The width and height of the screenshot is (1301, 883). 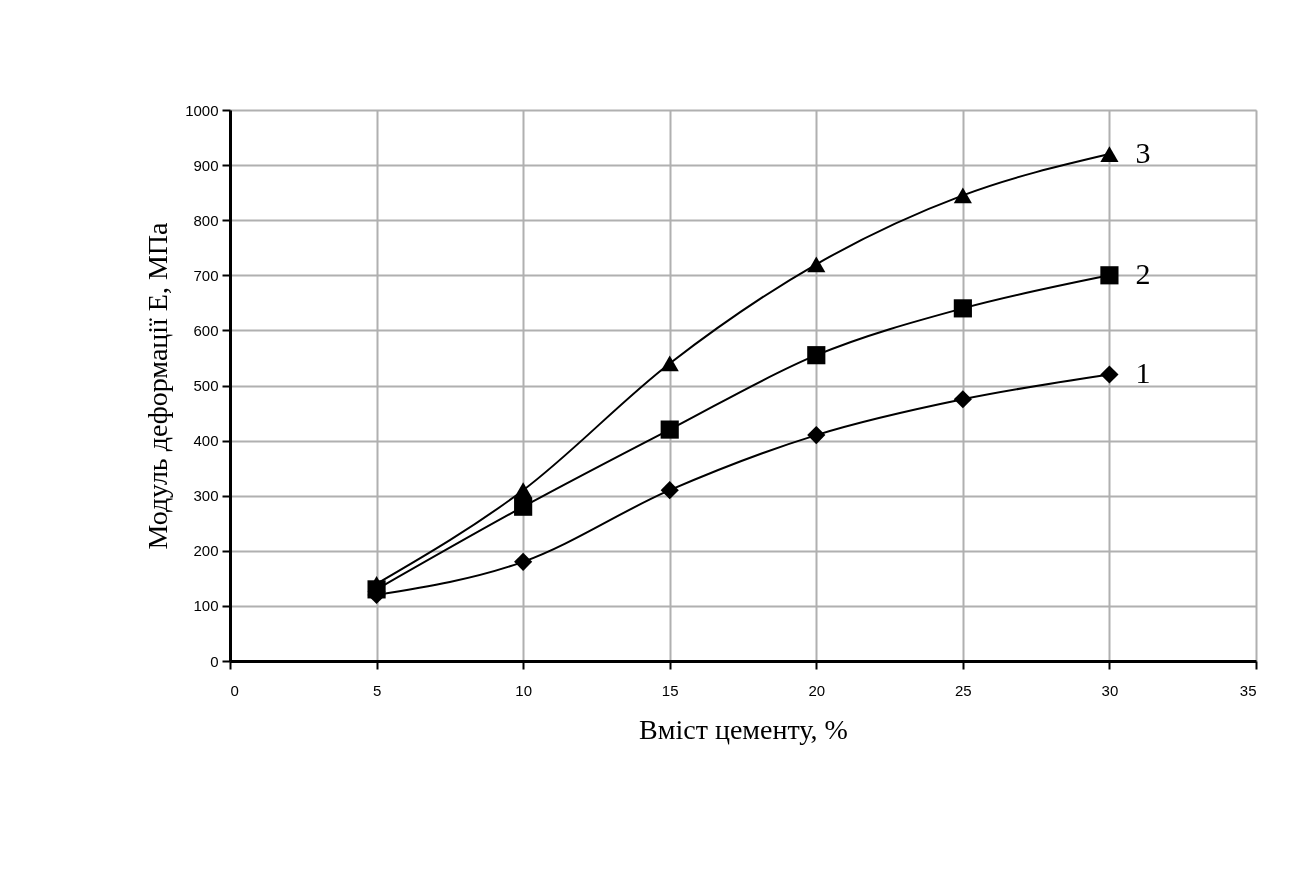 I want to click on y-axis-title: Модуль деформації E, МПа, so click(x=158, y=385).